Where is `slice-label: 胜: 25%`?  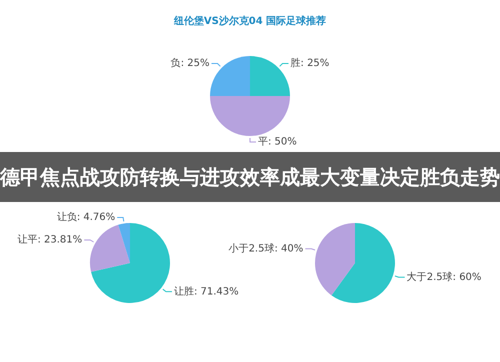
slice-label: 胜: 25% is located at coordinates (310, 63).